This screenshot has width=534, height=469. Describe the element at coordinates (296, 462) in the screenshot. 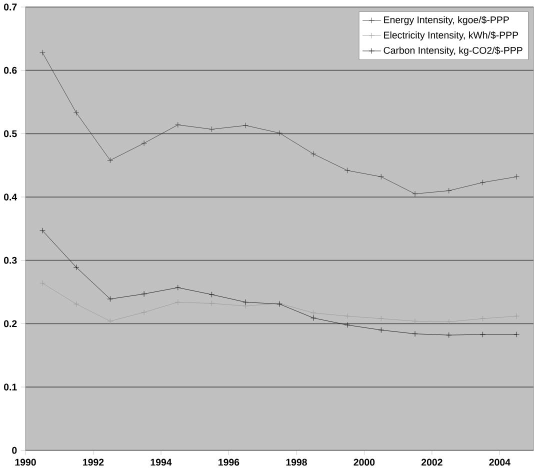

I see `x-tick-label: 1998` at that location.